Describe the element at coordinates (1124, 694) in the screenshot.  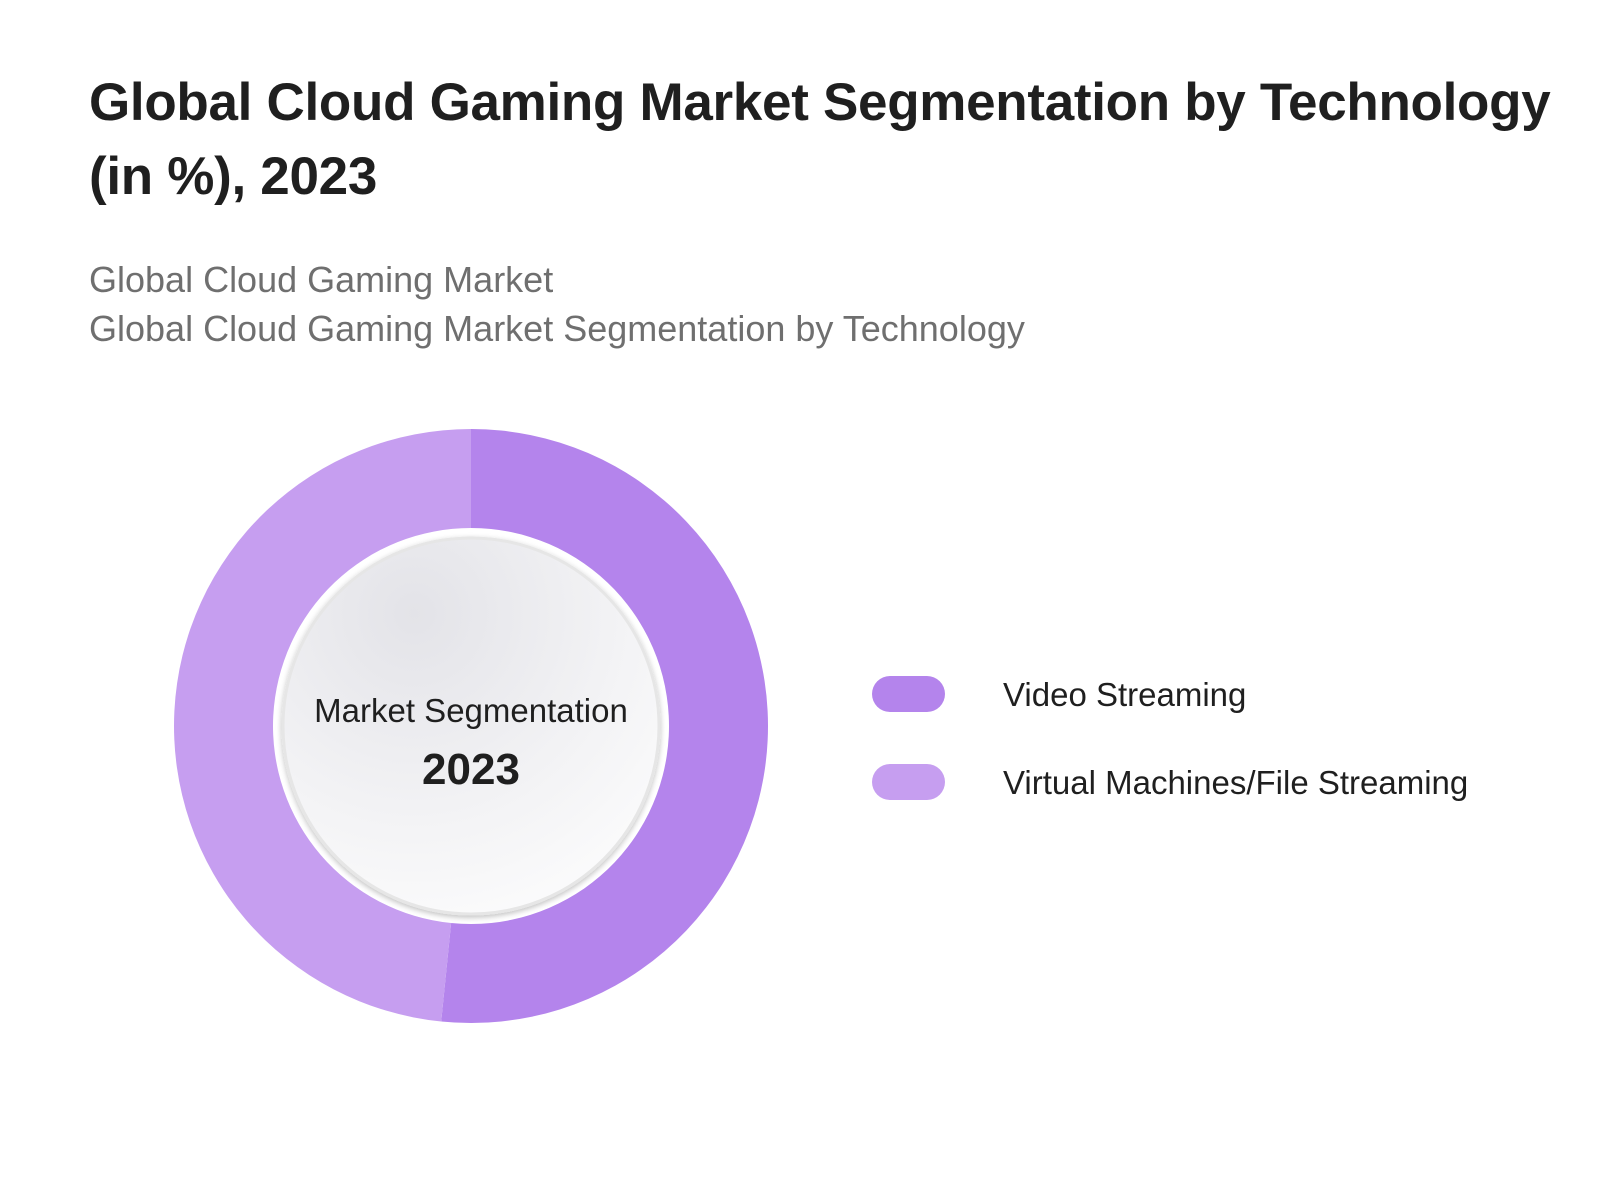
I see `legend-label: Video Streaming` at that location.